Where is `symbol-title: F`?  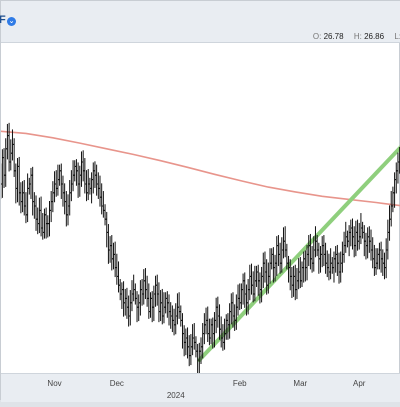 symbol-title: F is located at coordinates (3, 20).